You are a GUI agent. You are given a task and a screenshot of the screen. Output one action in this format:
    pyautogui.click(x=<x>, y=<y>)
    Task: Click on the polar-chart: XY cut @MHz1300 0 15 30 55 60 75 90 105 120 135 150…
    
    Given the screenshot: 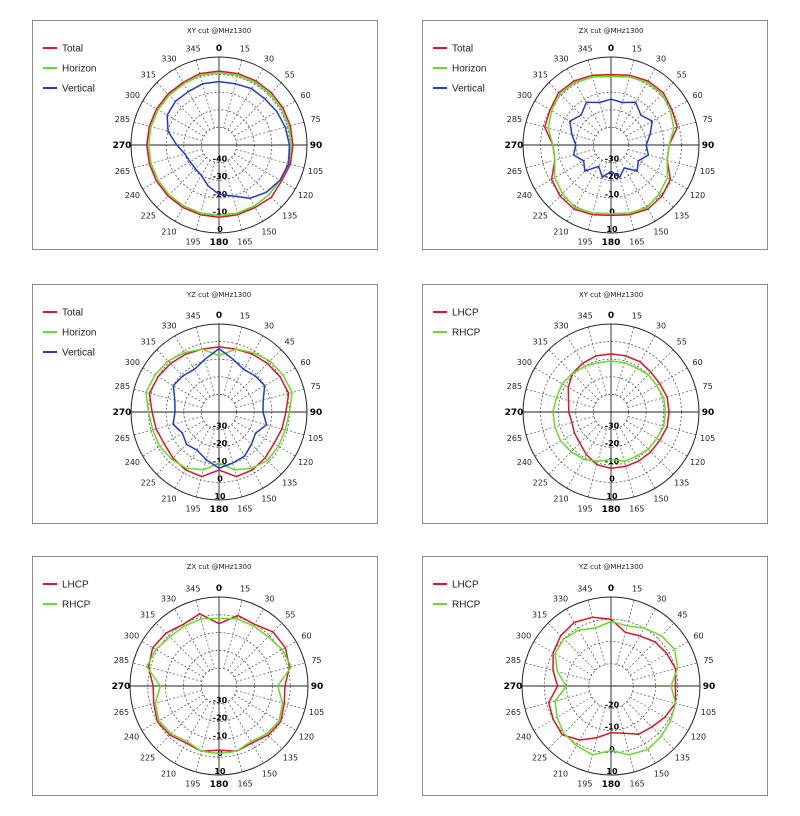 What is the action you would take?
    pyautogui.click(x=574, y=403)
    